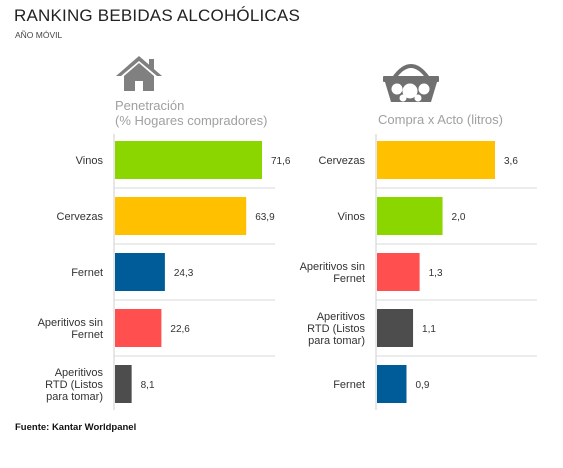 The width and height of the screenshot is (563, 468). I want to click on chart-left-title-line: Penetración, so click(150, 105).